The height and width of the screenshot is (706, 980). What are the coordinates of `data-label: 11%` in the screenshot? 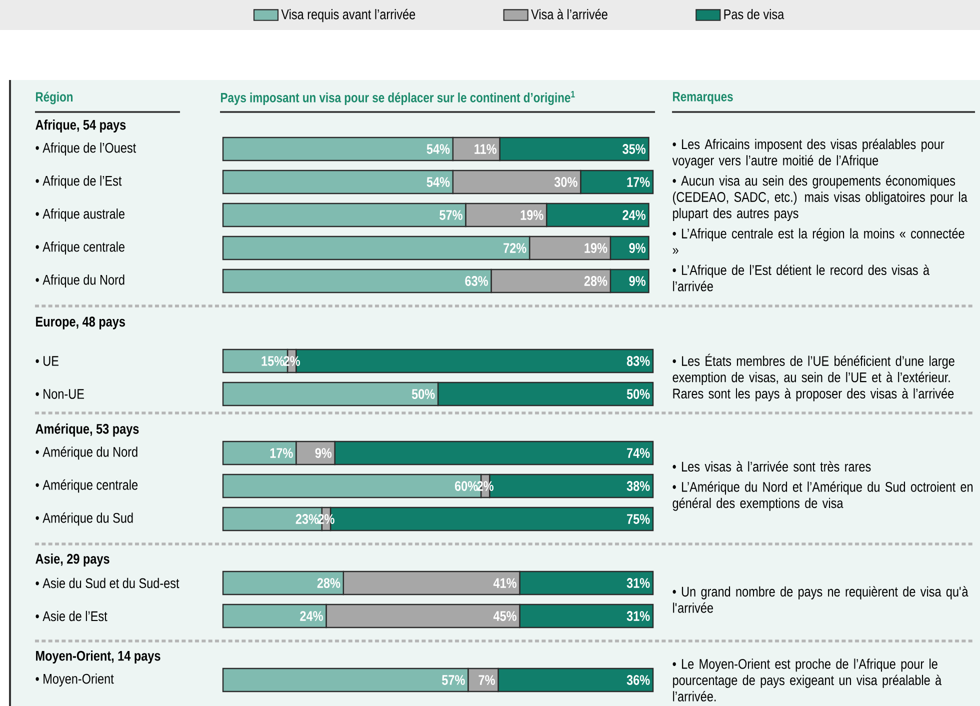 It's located at (485, 149).